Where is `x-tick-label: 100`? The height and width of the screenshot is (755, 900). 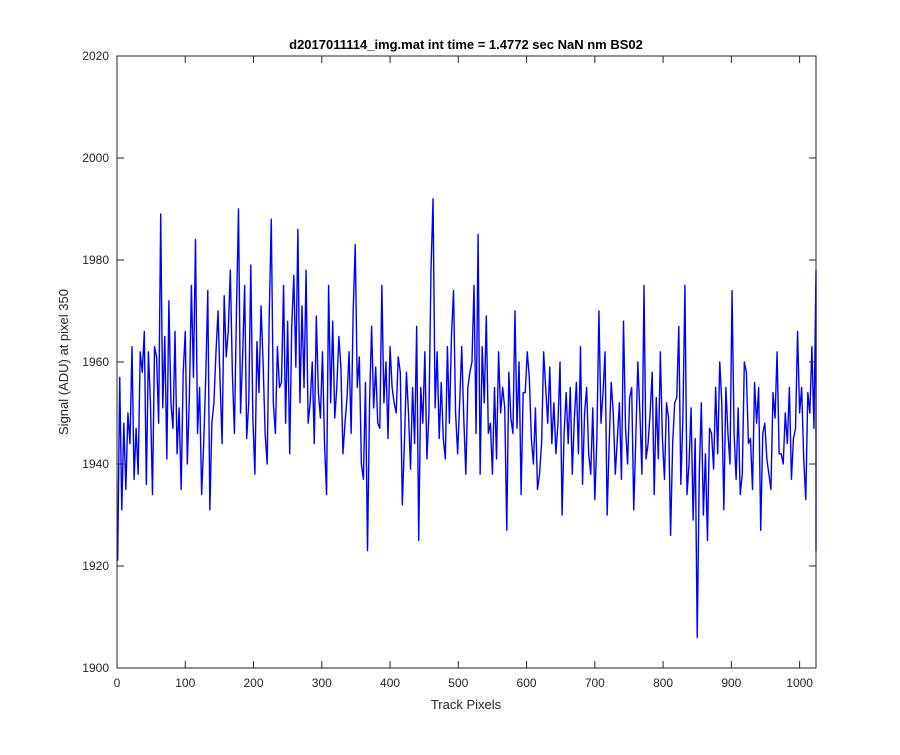 x-tick-label: 100 is located at coordinates (185, 683).